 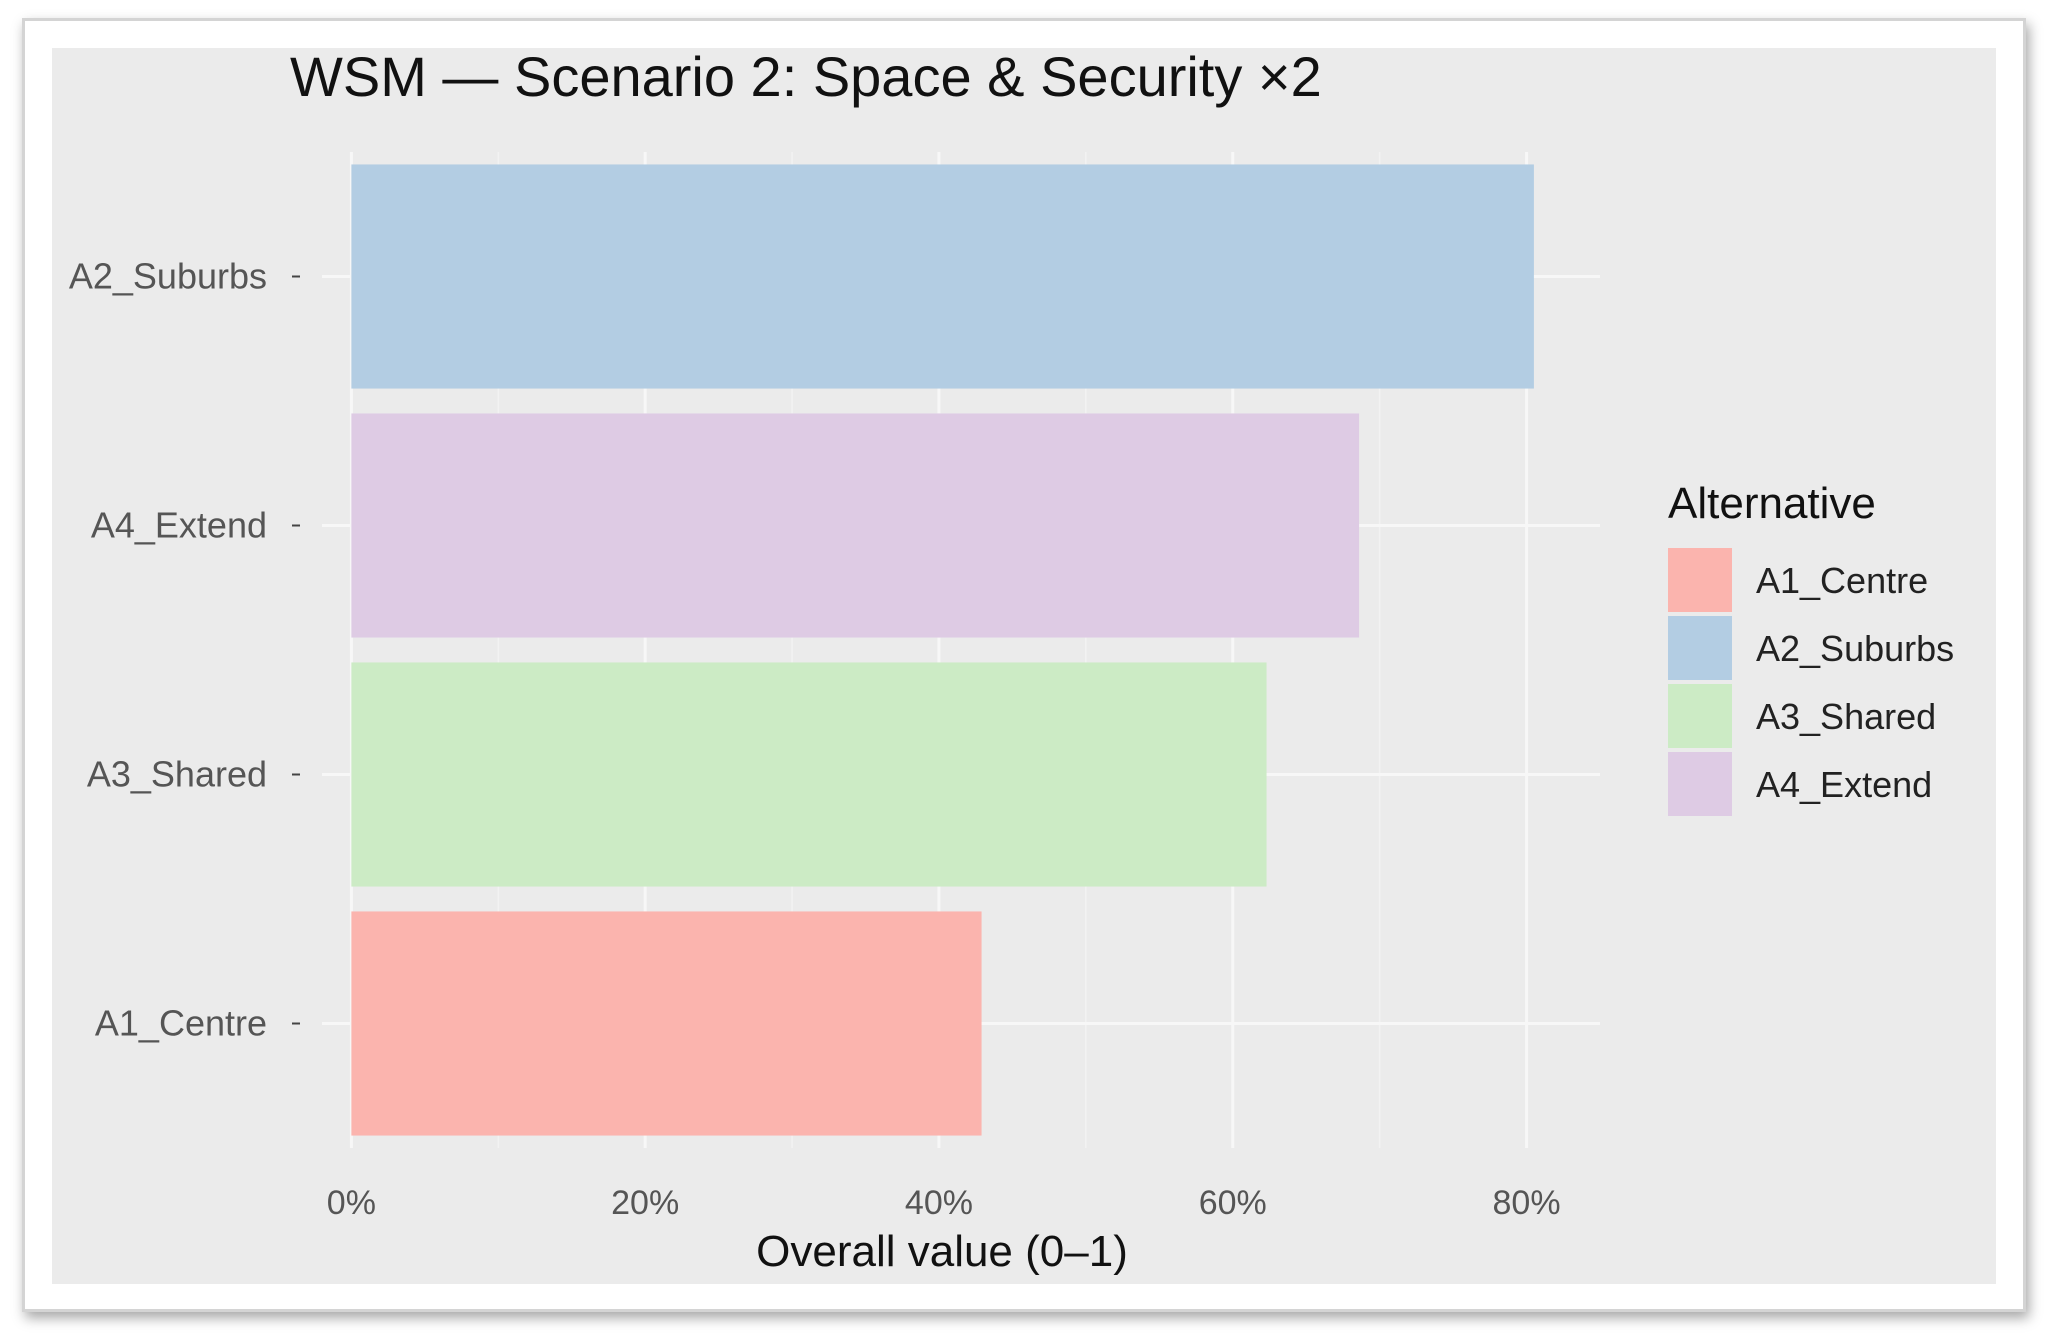 What do you see at coordinates (939, 1203) in the screenshot?
I see `x-tick-label: 40%` at bounding box center [939, 1203].